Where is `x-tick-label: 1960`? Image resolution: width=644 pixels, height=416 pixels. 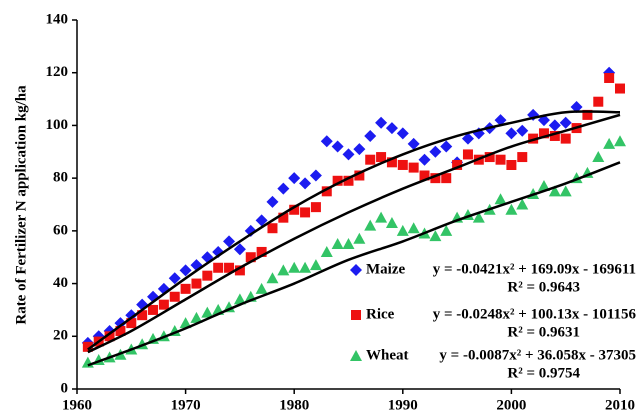
x-tick-label: 1960 is located at coordinates (77, 405).